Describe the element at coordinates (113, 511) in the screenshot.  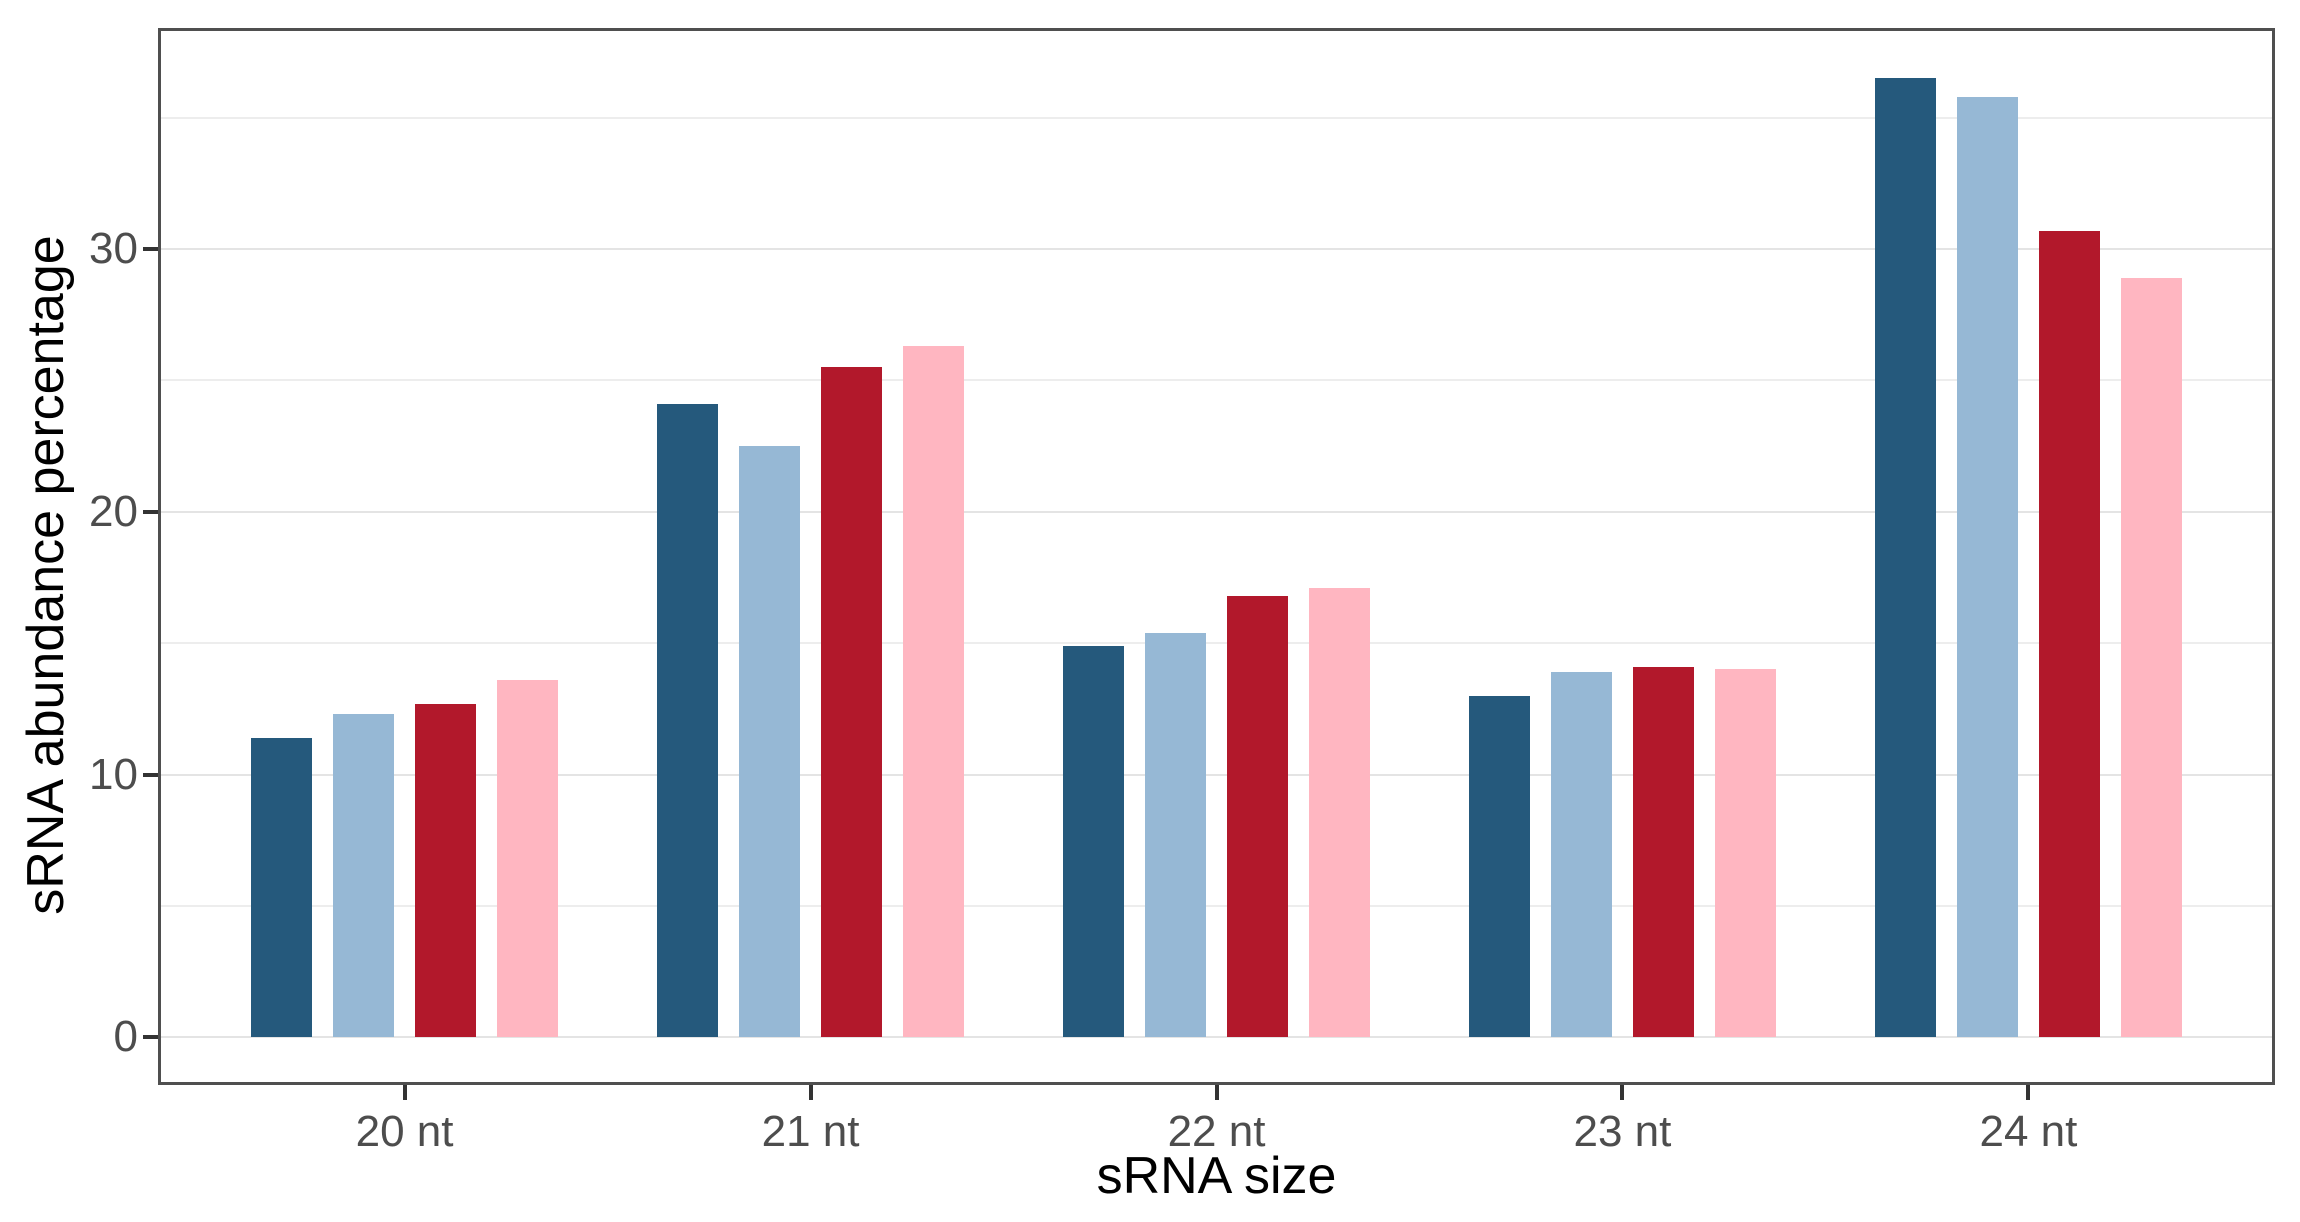
I see `y-axis-tick-label-20: 20` at that location.